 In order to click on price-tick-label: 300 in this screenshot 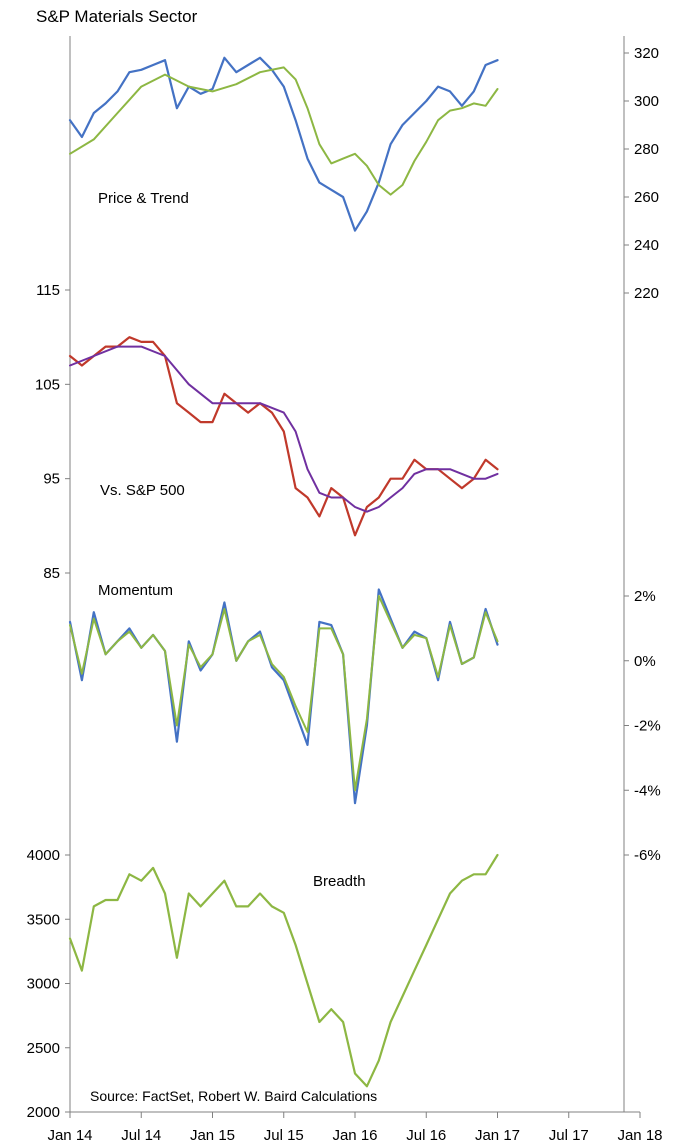, I will do `click(646, 101)`.